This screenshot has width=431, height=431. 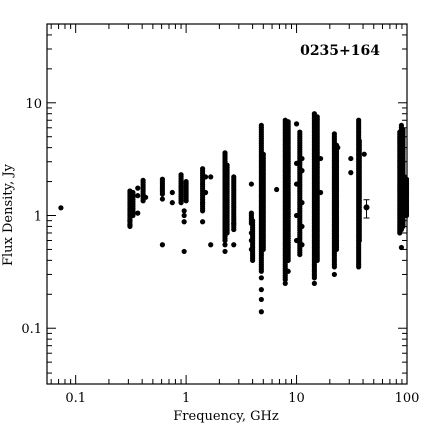 I want to click on y-tick-label: 0.1, so click(x=31, y=329).